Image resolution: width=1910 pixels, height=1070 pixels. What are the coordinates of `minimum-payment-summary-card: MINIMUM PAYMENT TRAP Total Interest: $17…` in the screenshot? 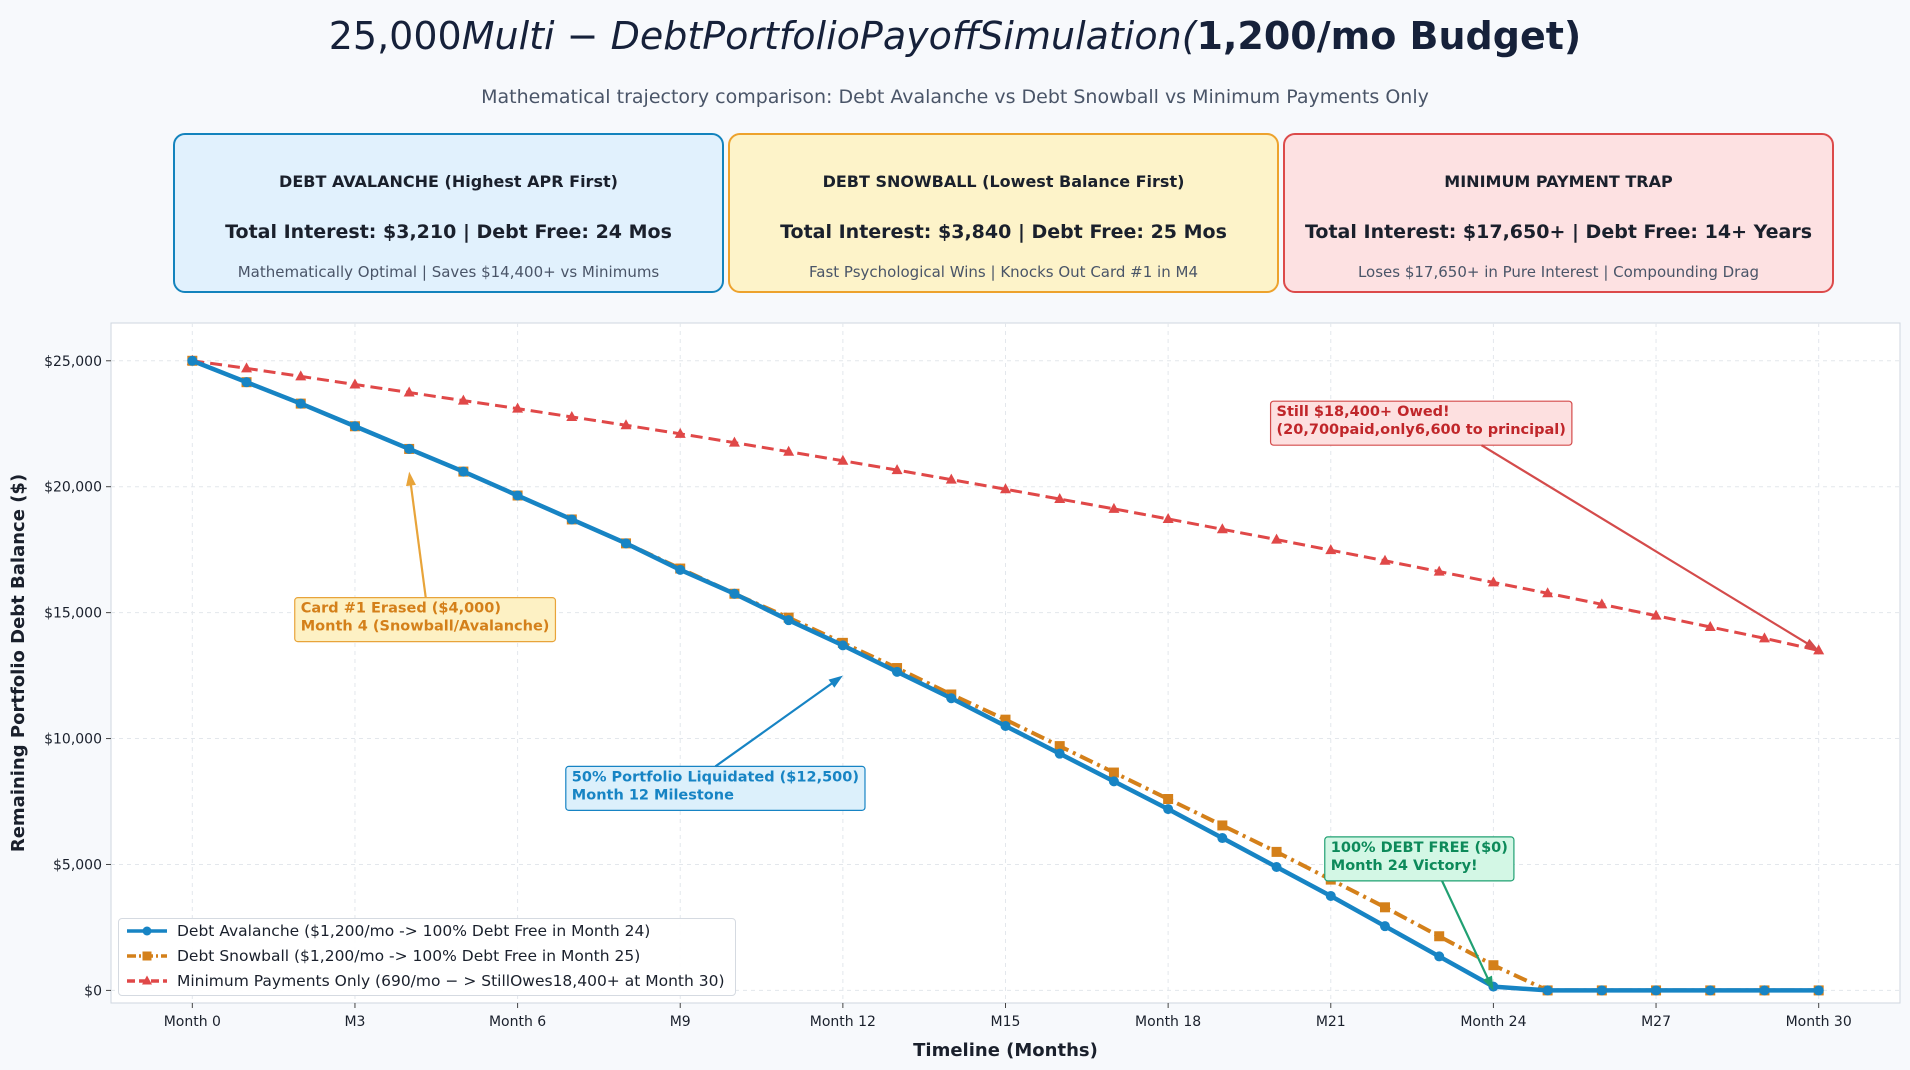 It's located at (1558, 213).